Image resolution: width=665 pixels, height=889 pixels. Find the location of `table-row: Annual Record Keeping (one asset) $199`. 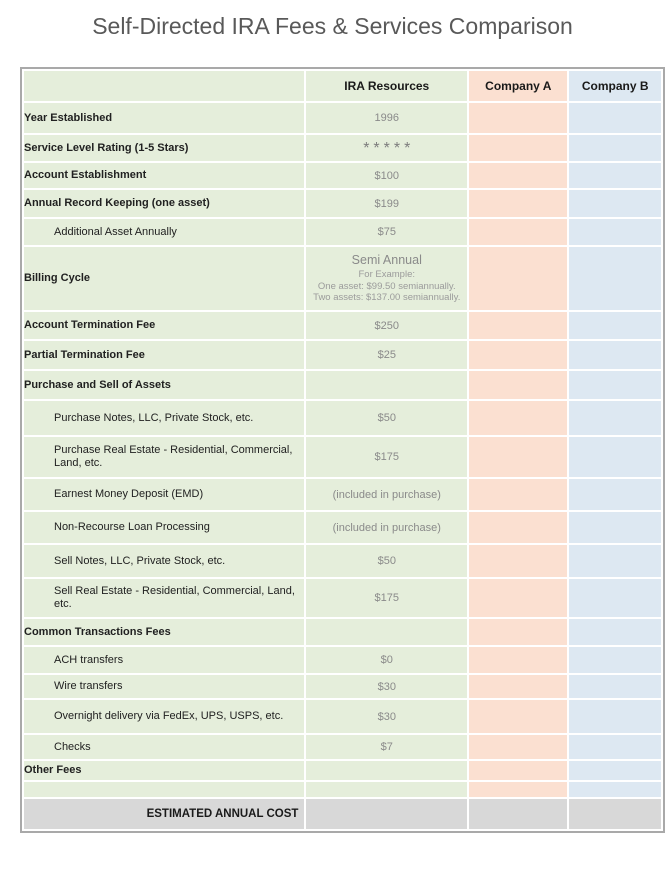

table-row: Annual Record Keeping (one asset) $199 is located at coordinates (342, 203).